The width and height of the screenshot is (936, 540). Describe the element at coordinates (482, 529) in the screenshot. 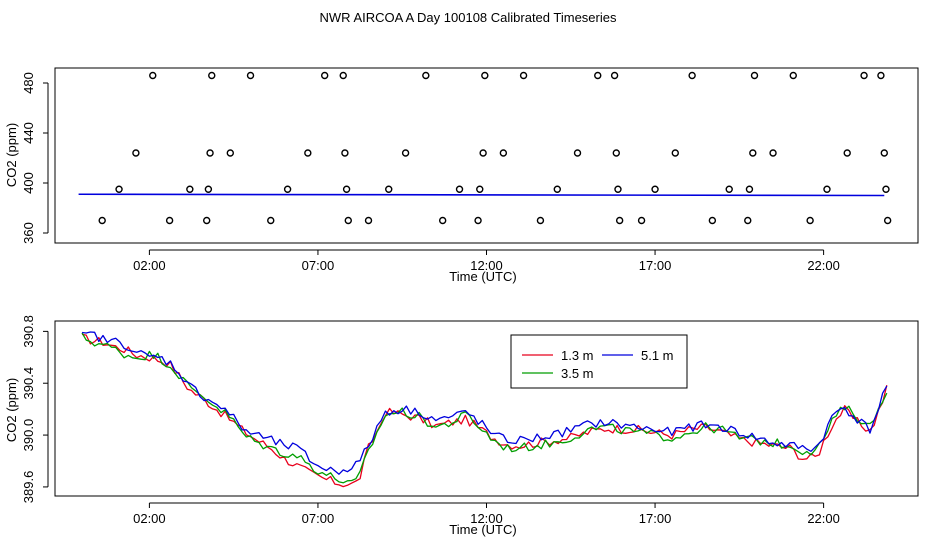

I see `line-x-axis-label: Time (UTC)` at that location.